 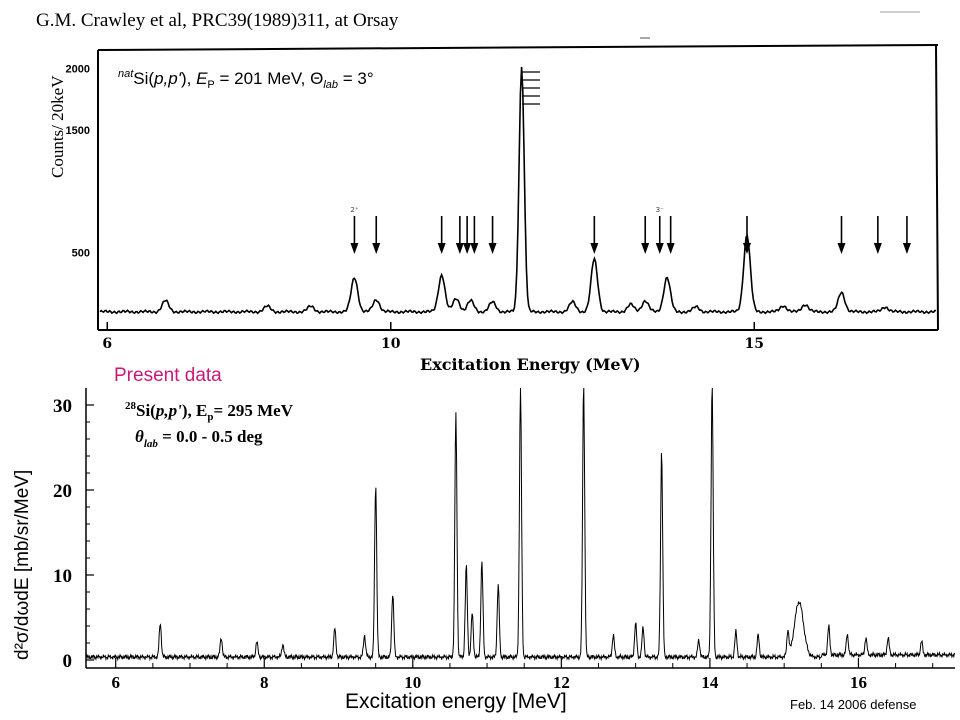 What do you see at coordinates (391, 344) in the screenshot?
I see `top-x-tick-label: 10` at bounding box center [391, 344].